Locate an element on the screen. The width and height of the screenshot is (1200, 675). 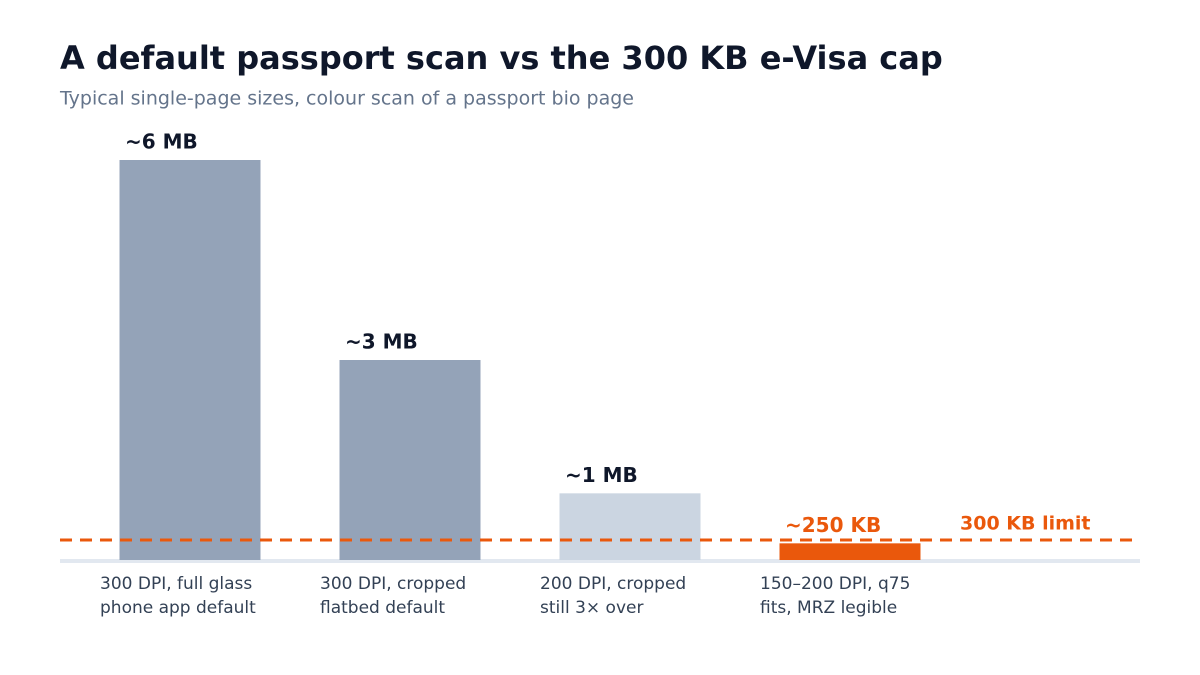
x-tick-label: fits, MRZ legible is located at coordinates (828, 608).